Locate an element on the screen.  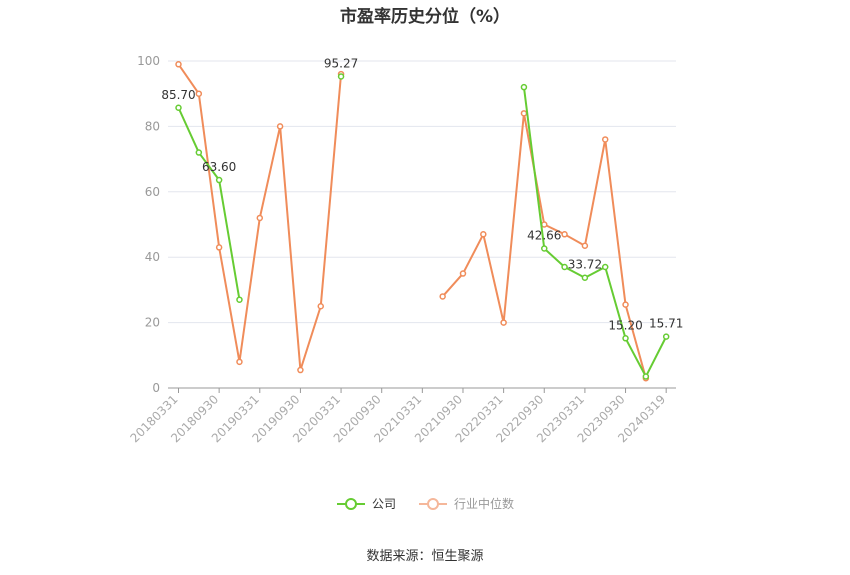
y-tick-label: 100 is located at coordinates (148, 61).